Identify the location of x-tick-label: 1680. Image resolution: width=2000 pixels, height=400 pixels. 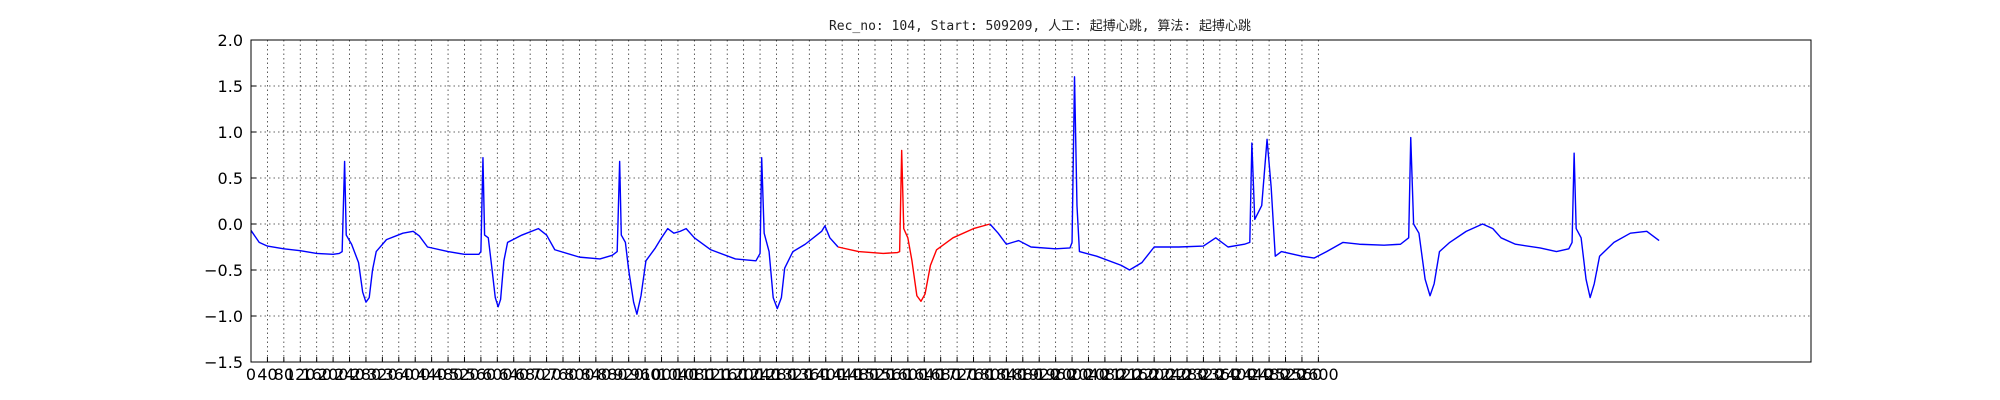
(940, 374).